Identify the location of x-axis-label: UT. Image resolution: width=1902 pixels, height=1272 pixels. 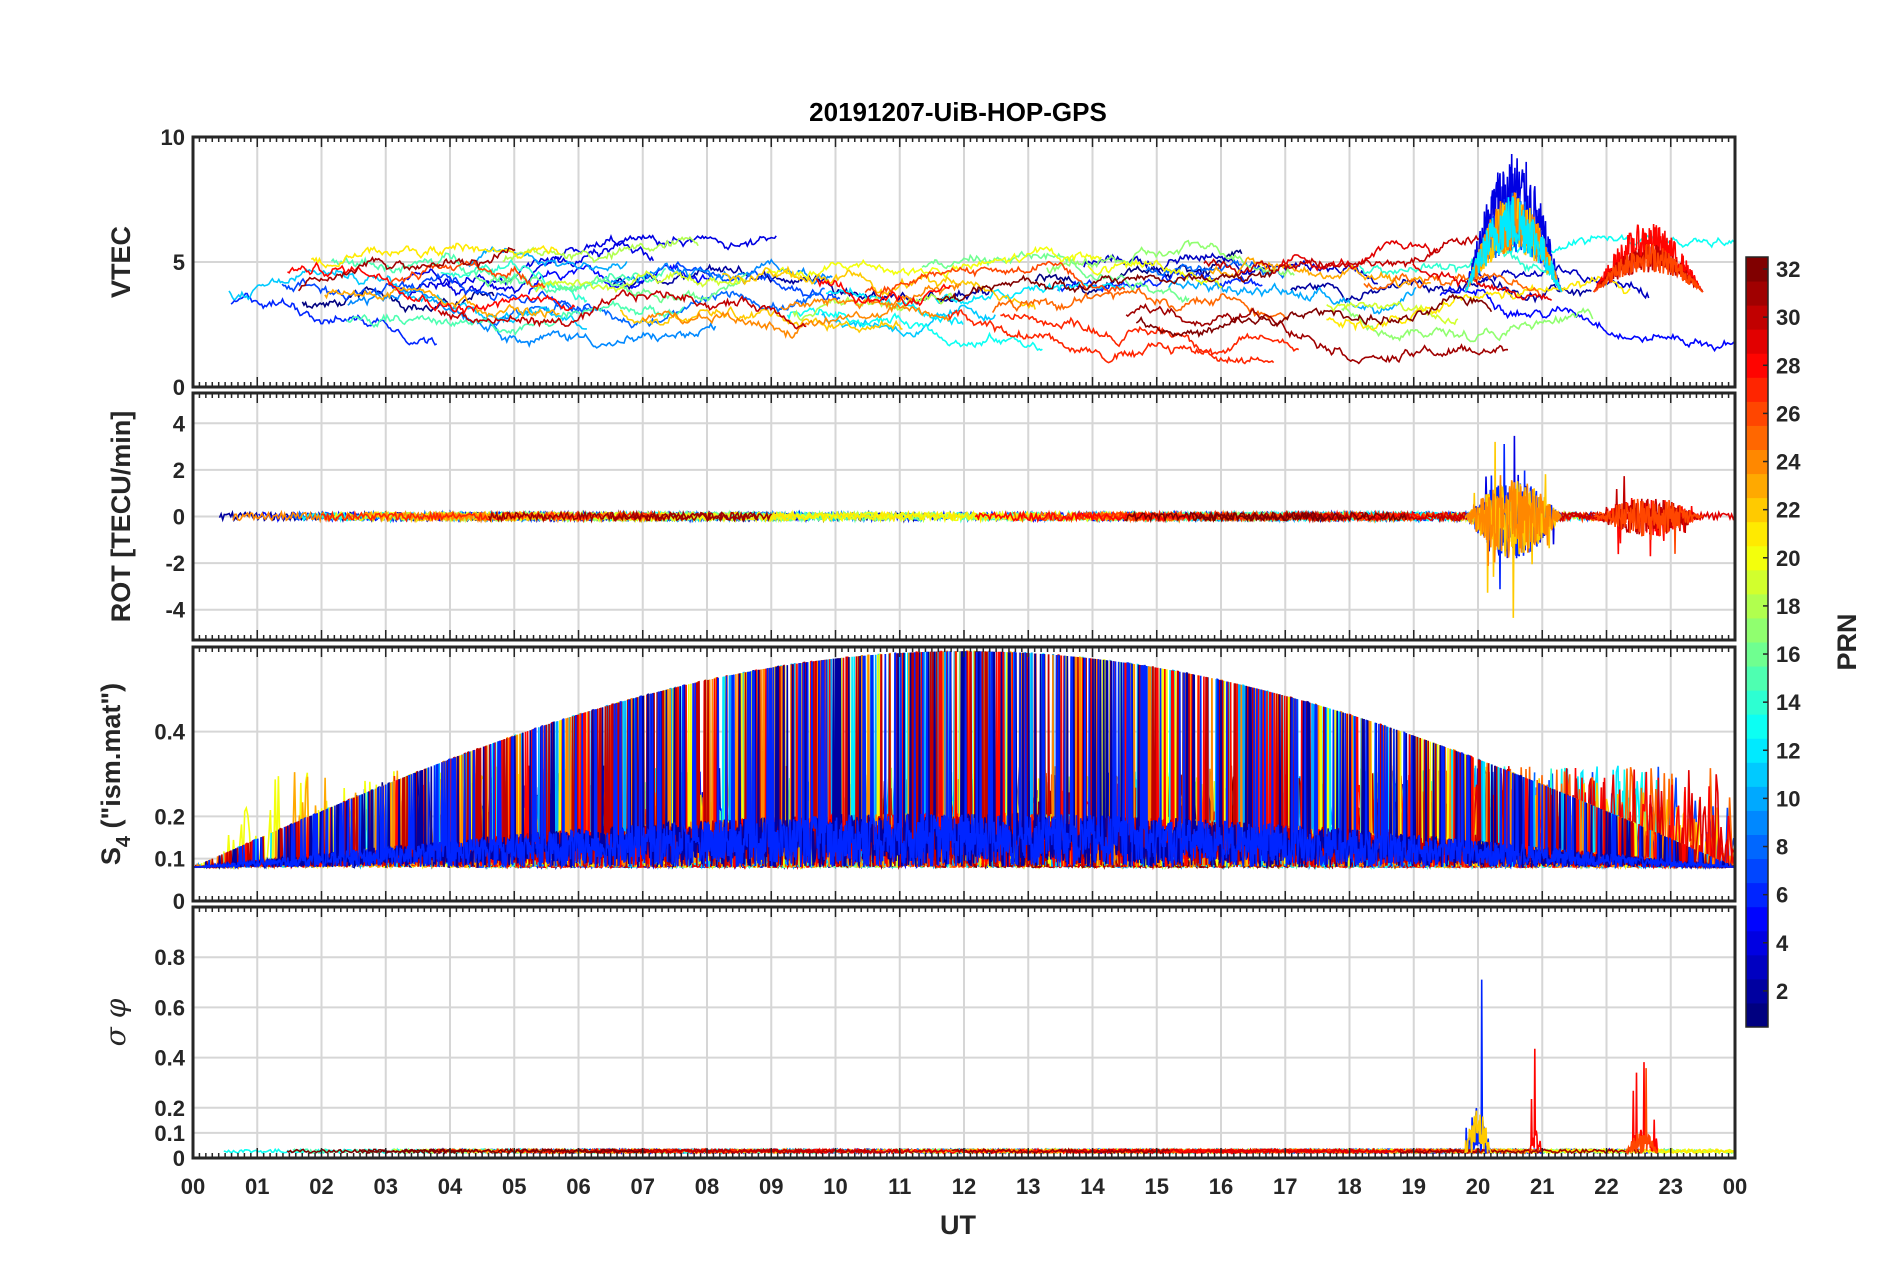
(958, 1225).